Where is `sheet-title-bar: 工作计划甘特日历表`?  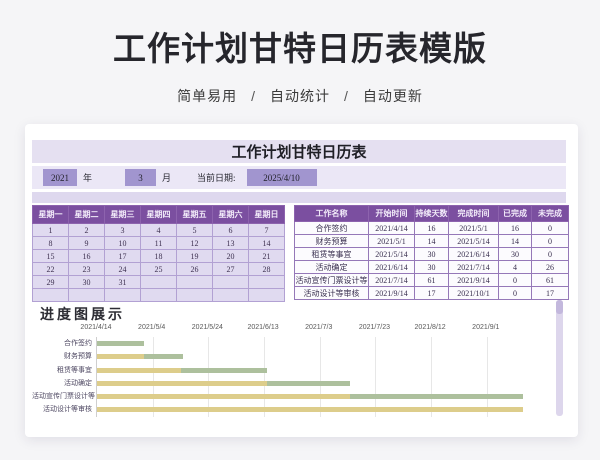
sheet-title-bar: 工作计划甘特日历表 is located at coordinates (299, 151).